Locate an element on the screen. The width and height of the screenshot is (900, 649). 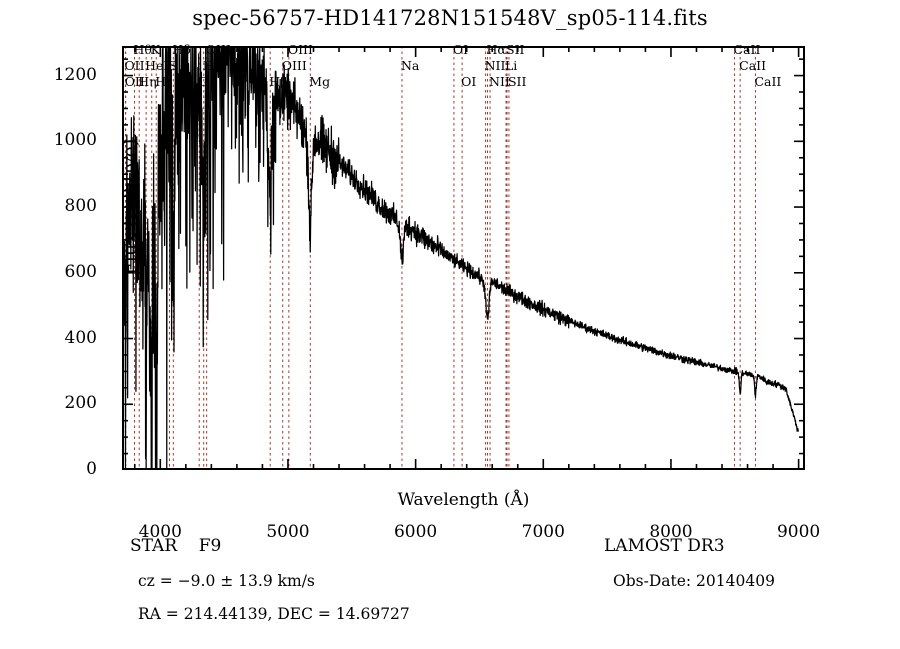
line-marker-label: HeI is located at coordinates (157, 65).